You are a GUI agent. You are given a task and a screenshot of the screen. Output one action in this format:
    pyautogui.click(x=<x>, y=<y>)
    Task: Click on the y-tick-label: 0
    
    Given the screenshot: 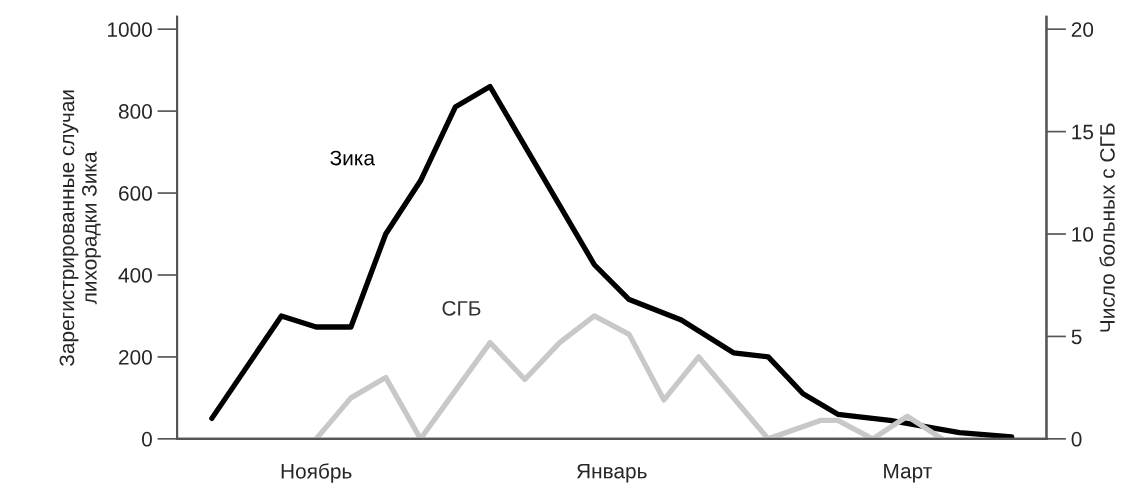 What is the action you would take?
    pyautogui.click(x=146, y=439)
    